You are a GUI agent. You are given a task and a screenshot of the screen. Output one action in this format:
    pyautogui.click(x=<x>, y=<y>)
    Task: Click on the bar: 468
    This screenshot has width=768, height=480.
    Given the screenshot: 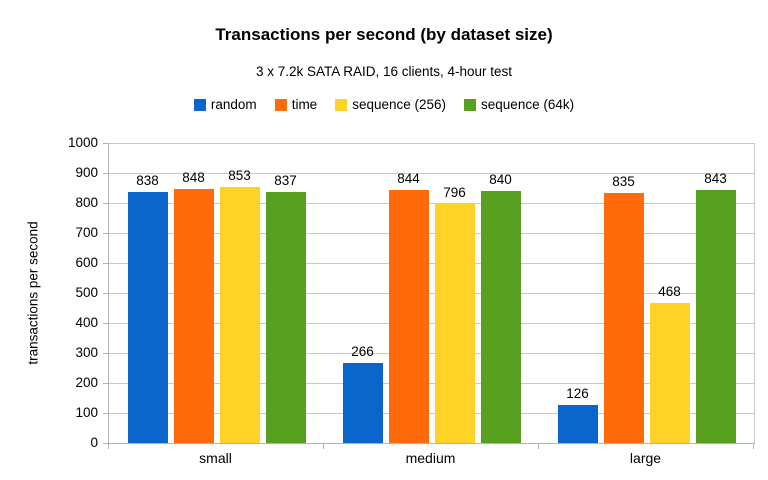 What is the action you would take?
    pyautogui.click(x=669, y=363)
    